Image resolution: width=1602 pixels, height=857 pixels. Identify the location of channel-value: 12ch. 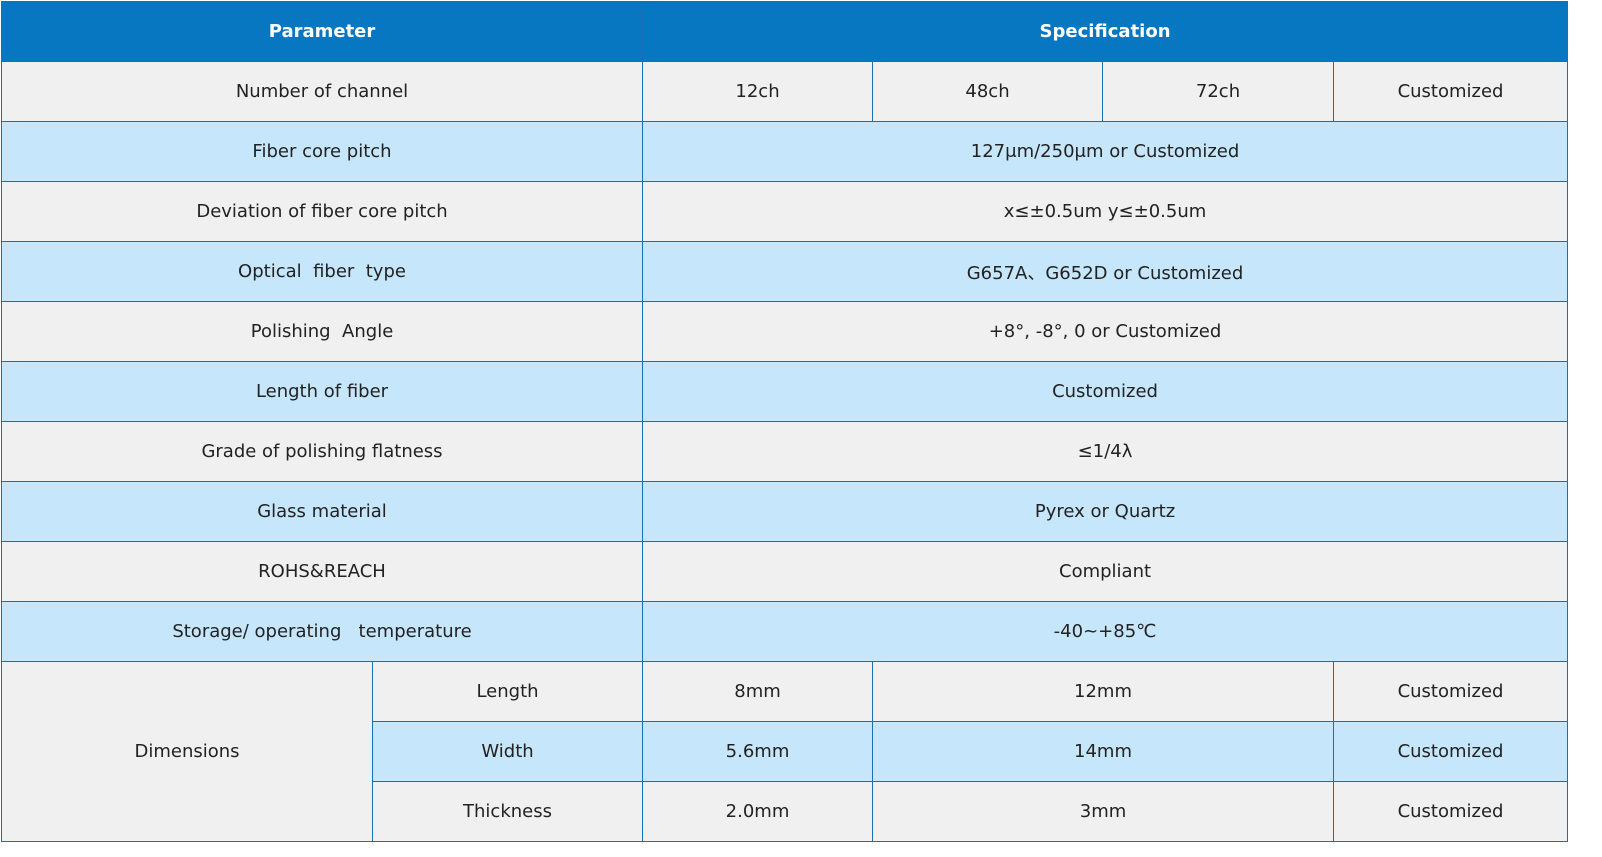
(758, 91).